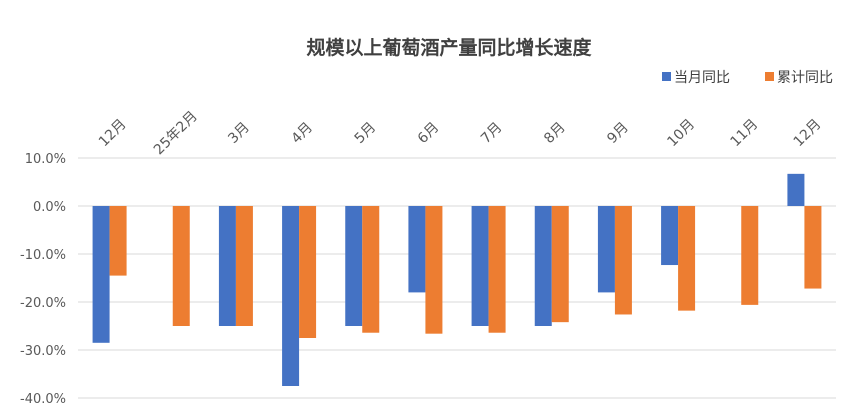 The width and height of the screenshot is (864, 409). I want to click on x-tick-label: 5月, so click(366, 133).